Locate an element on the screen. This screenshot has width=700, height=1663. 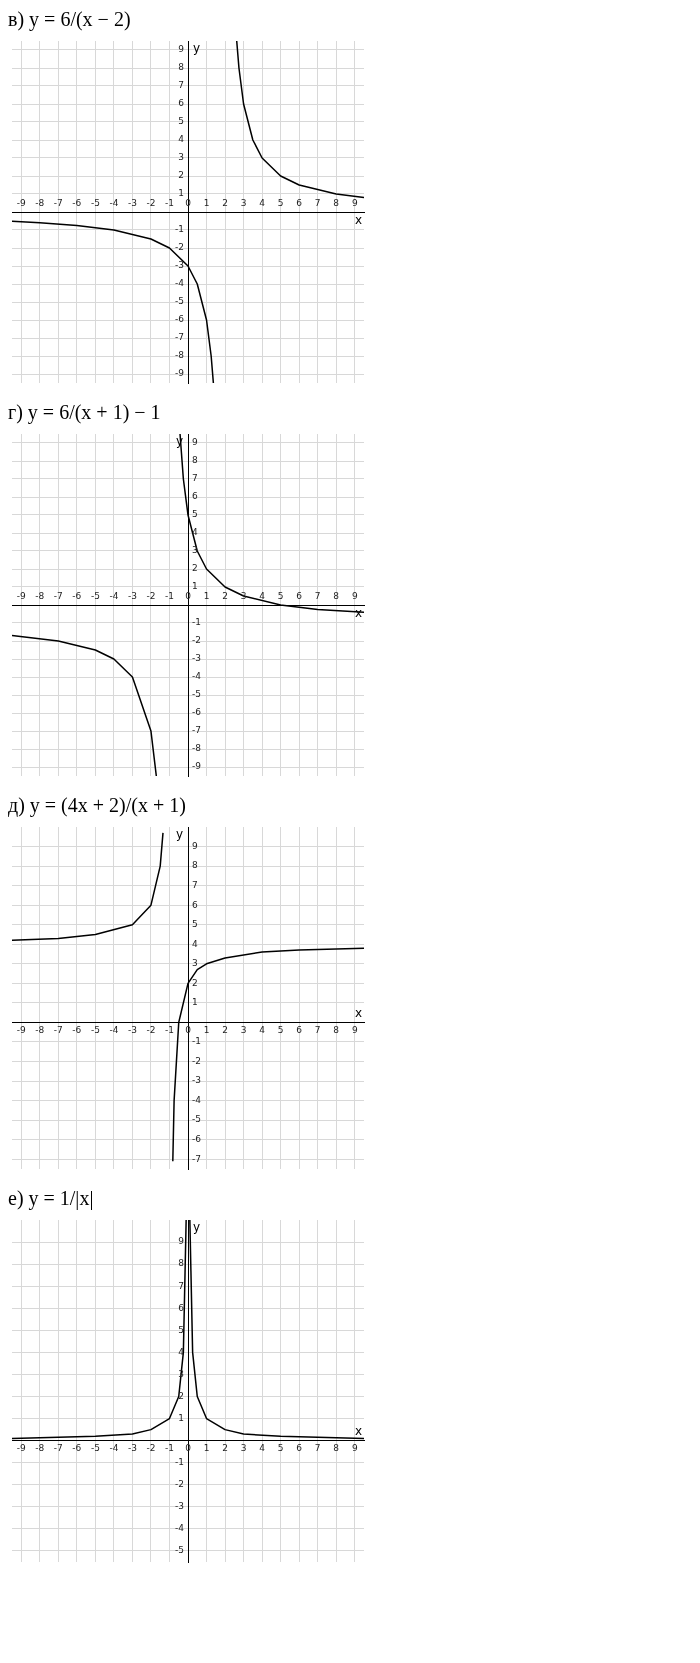
y-tick-label: -7 is located at coordinates (196, 1158).